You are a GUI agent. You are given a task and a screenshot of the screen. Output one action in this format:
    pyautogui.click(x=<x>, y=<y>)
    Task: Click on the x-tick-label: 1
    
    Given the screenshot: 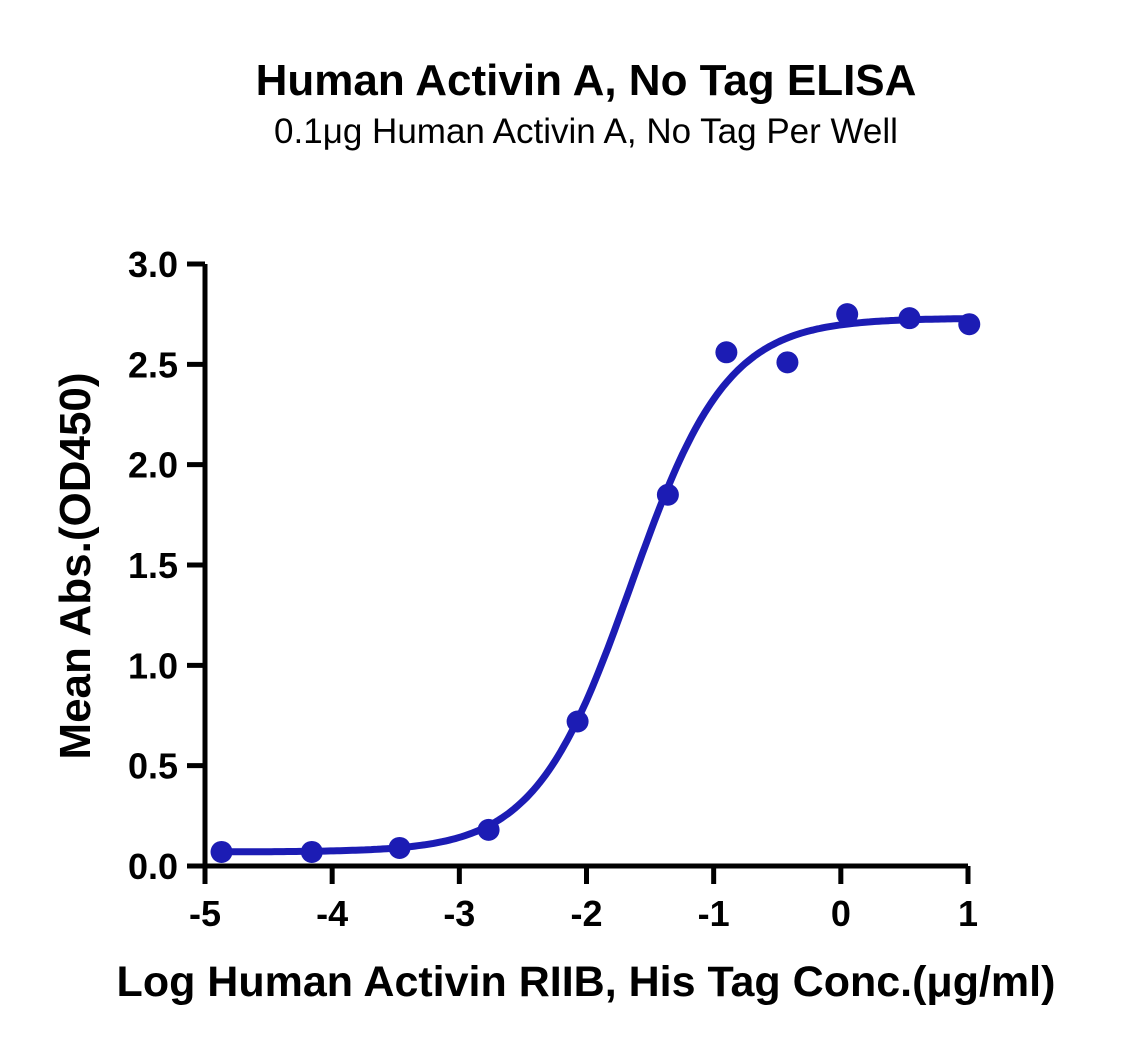 What is the action you would take?
    pyautogui.click(x=968, y=913)
    